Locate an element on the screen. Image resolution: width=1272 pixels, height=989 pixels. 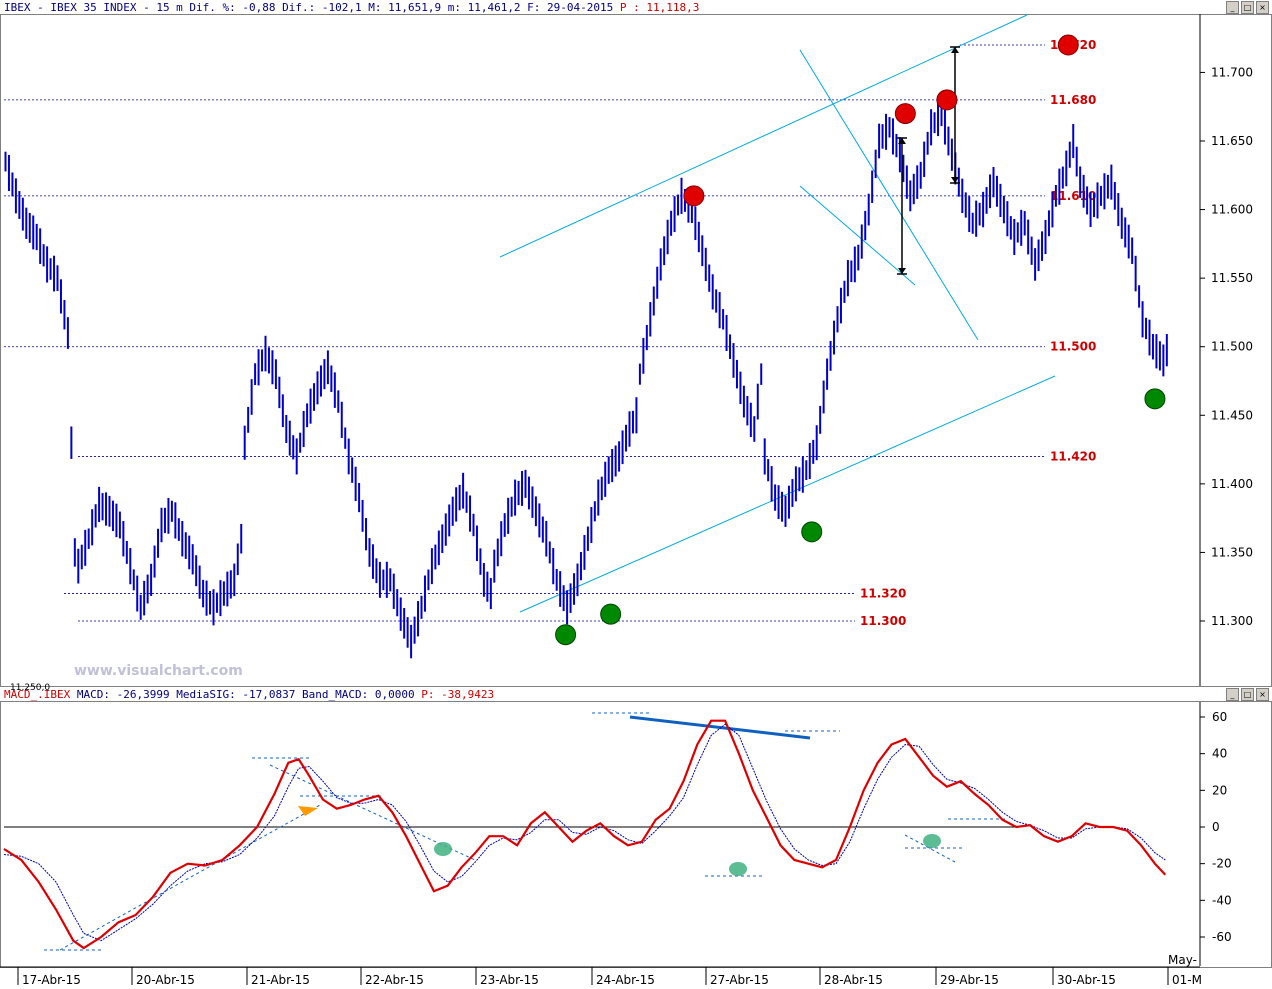
price-y-tick-label: 11.450 is located at coordinates (1232, 415).